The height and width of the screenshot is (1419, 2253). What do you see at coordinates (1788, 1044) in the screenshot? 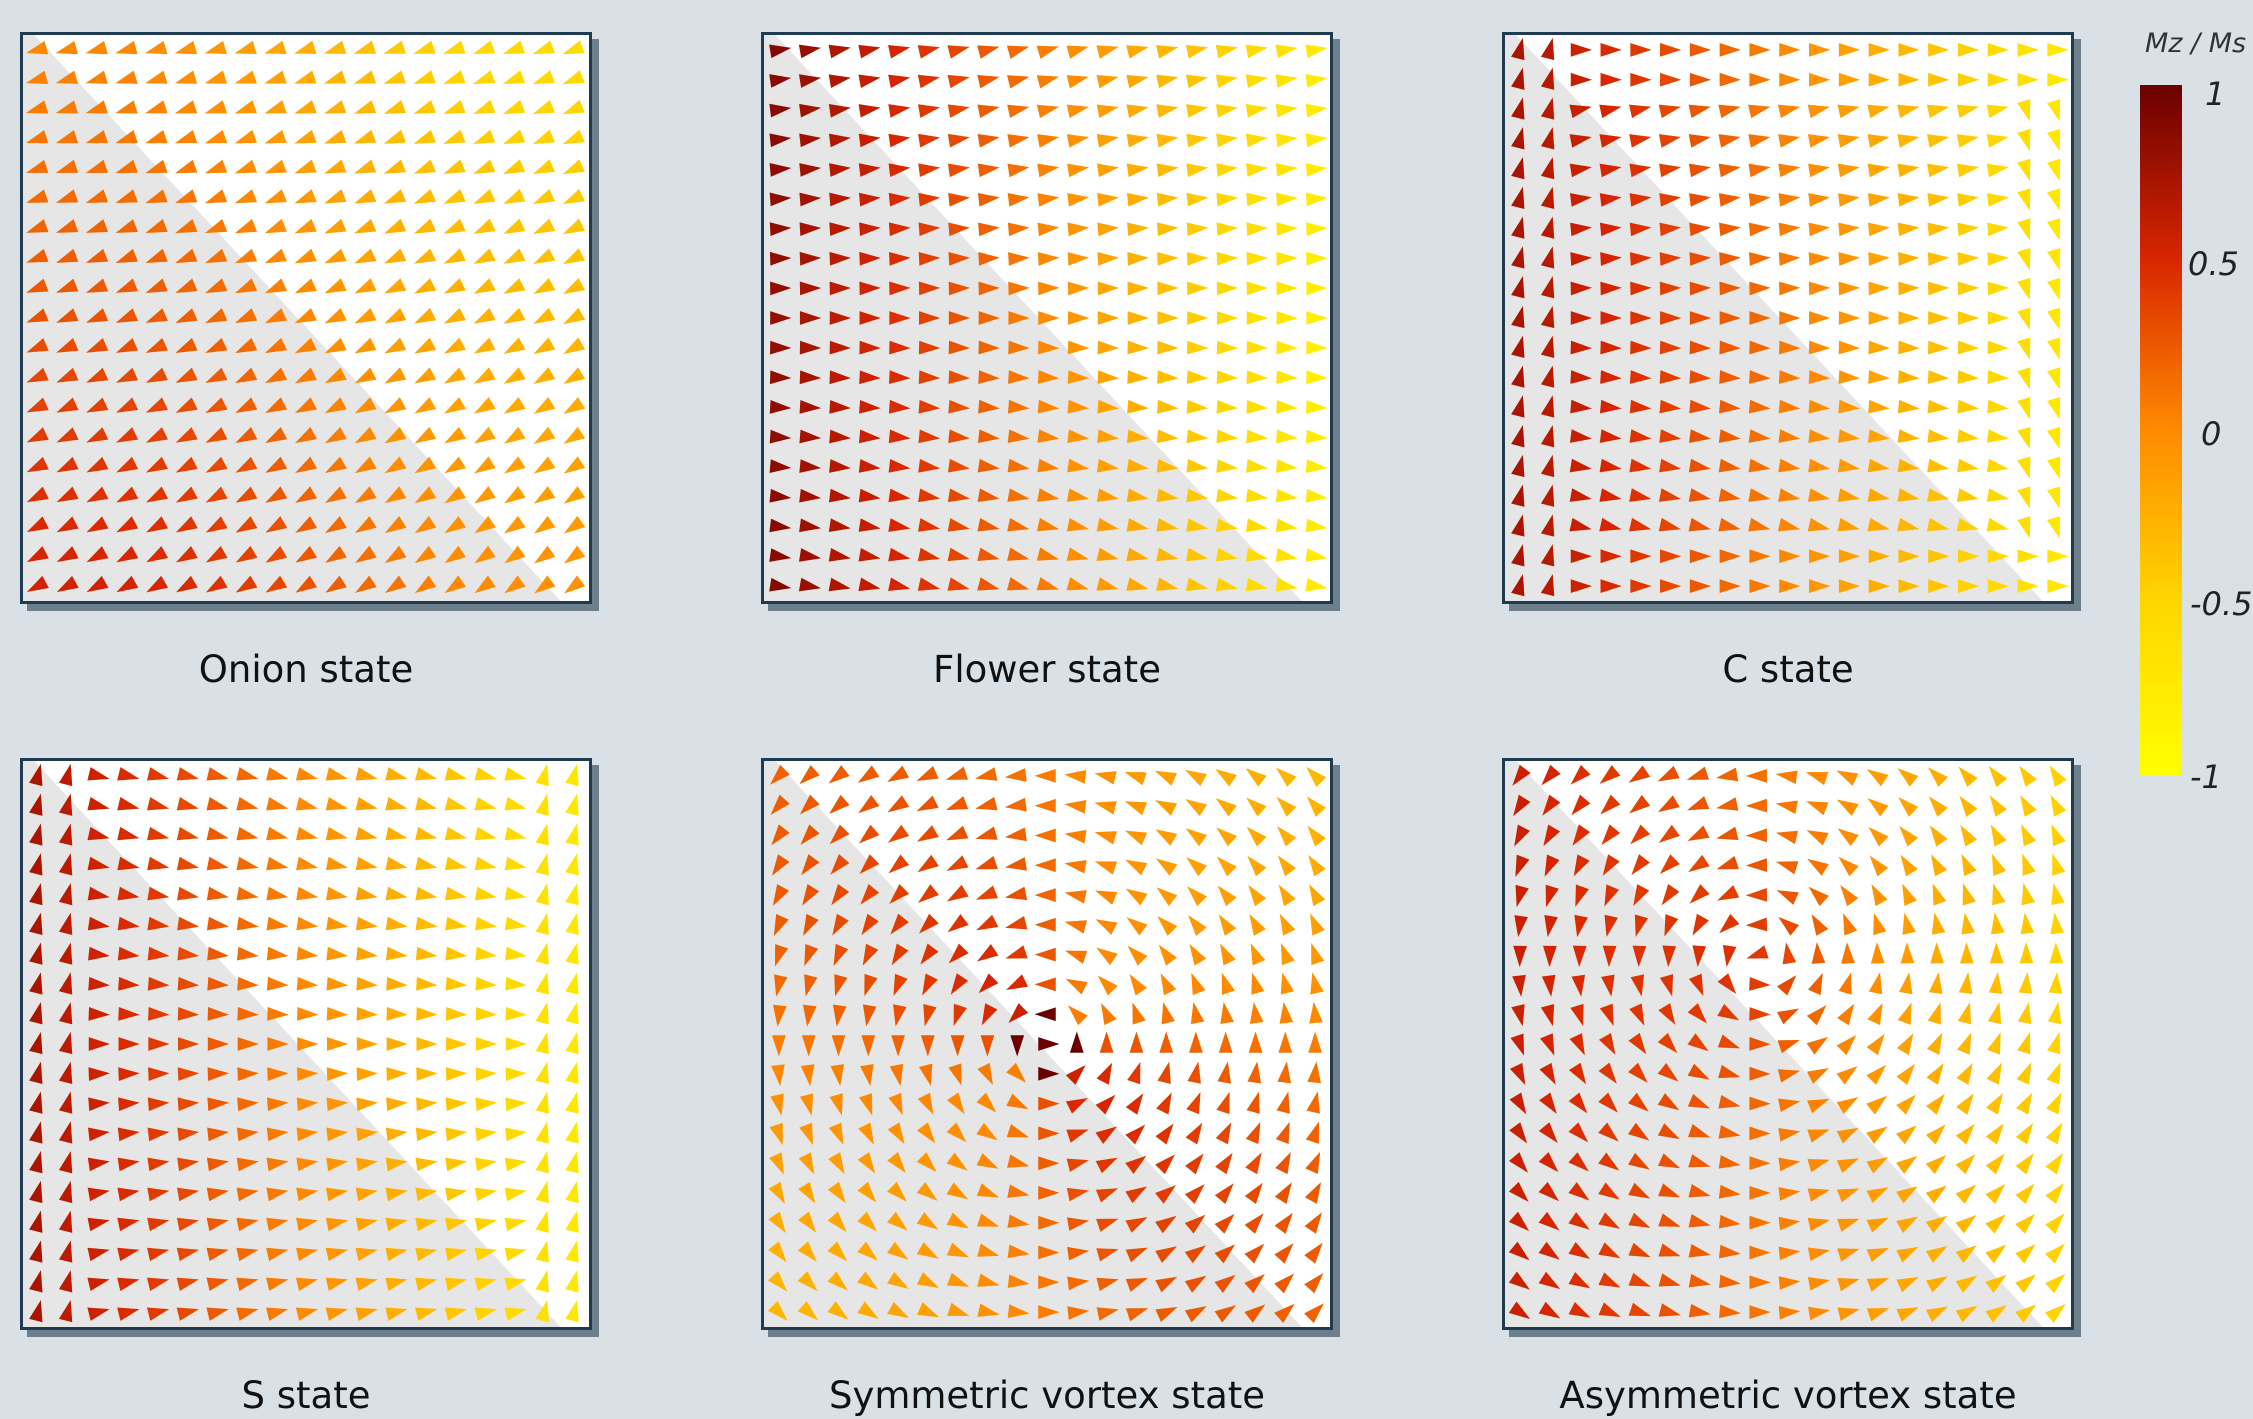
I see `panel-asymmetric-vortex-state` at bounding box center [1788, 1044].